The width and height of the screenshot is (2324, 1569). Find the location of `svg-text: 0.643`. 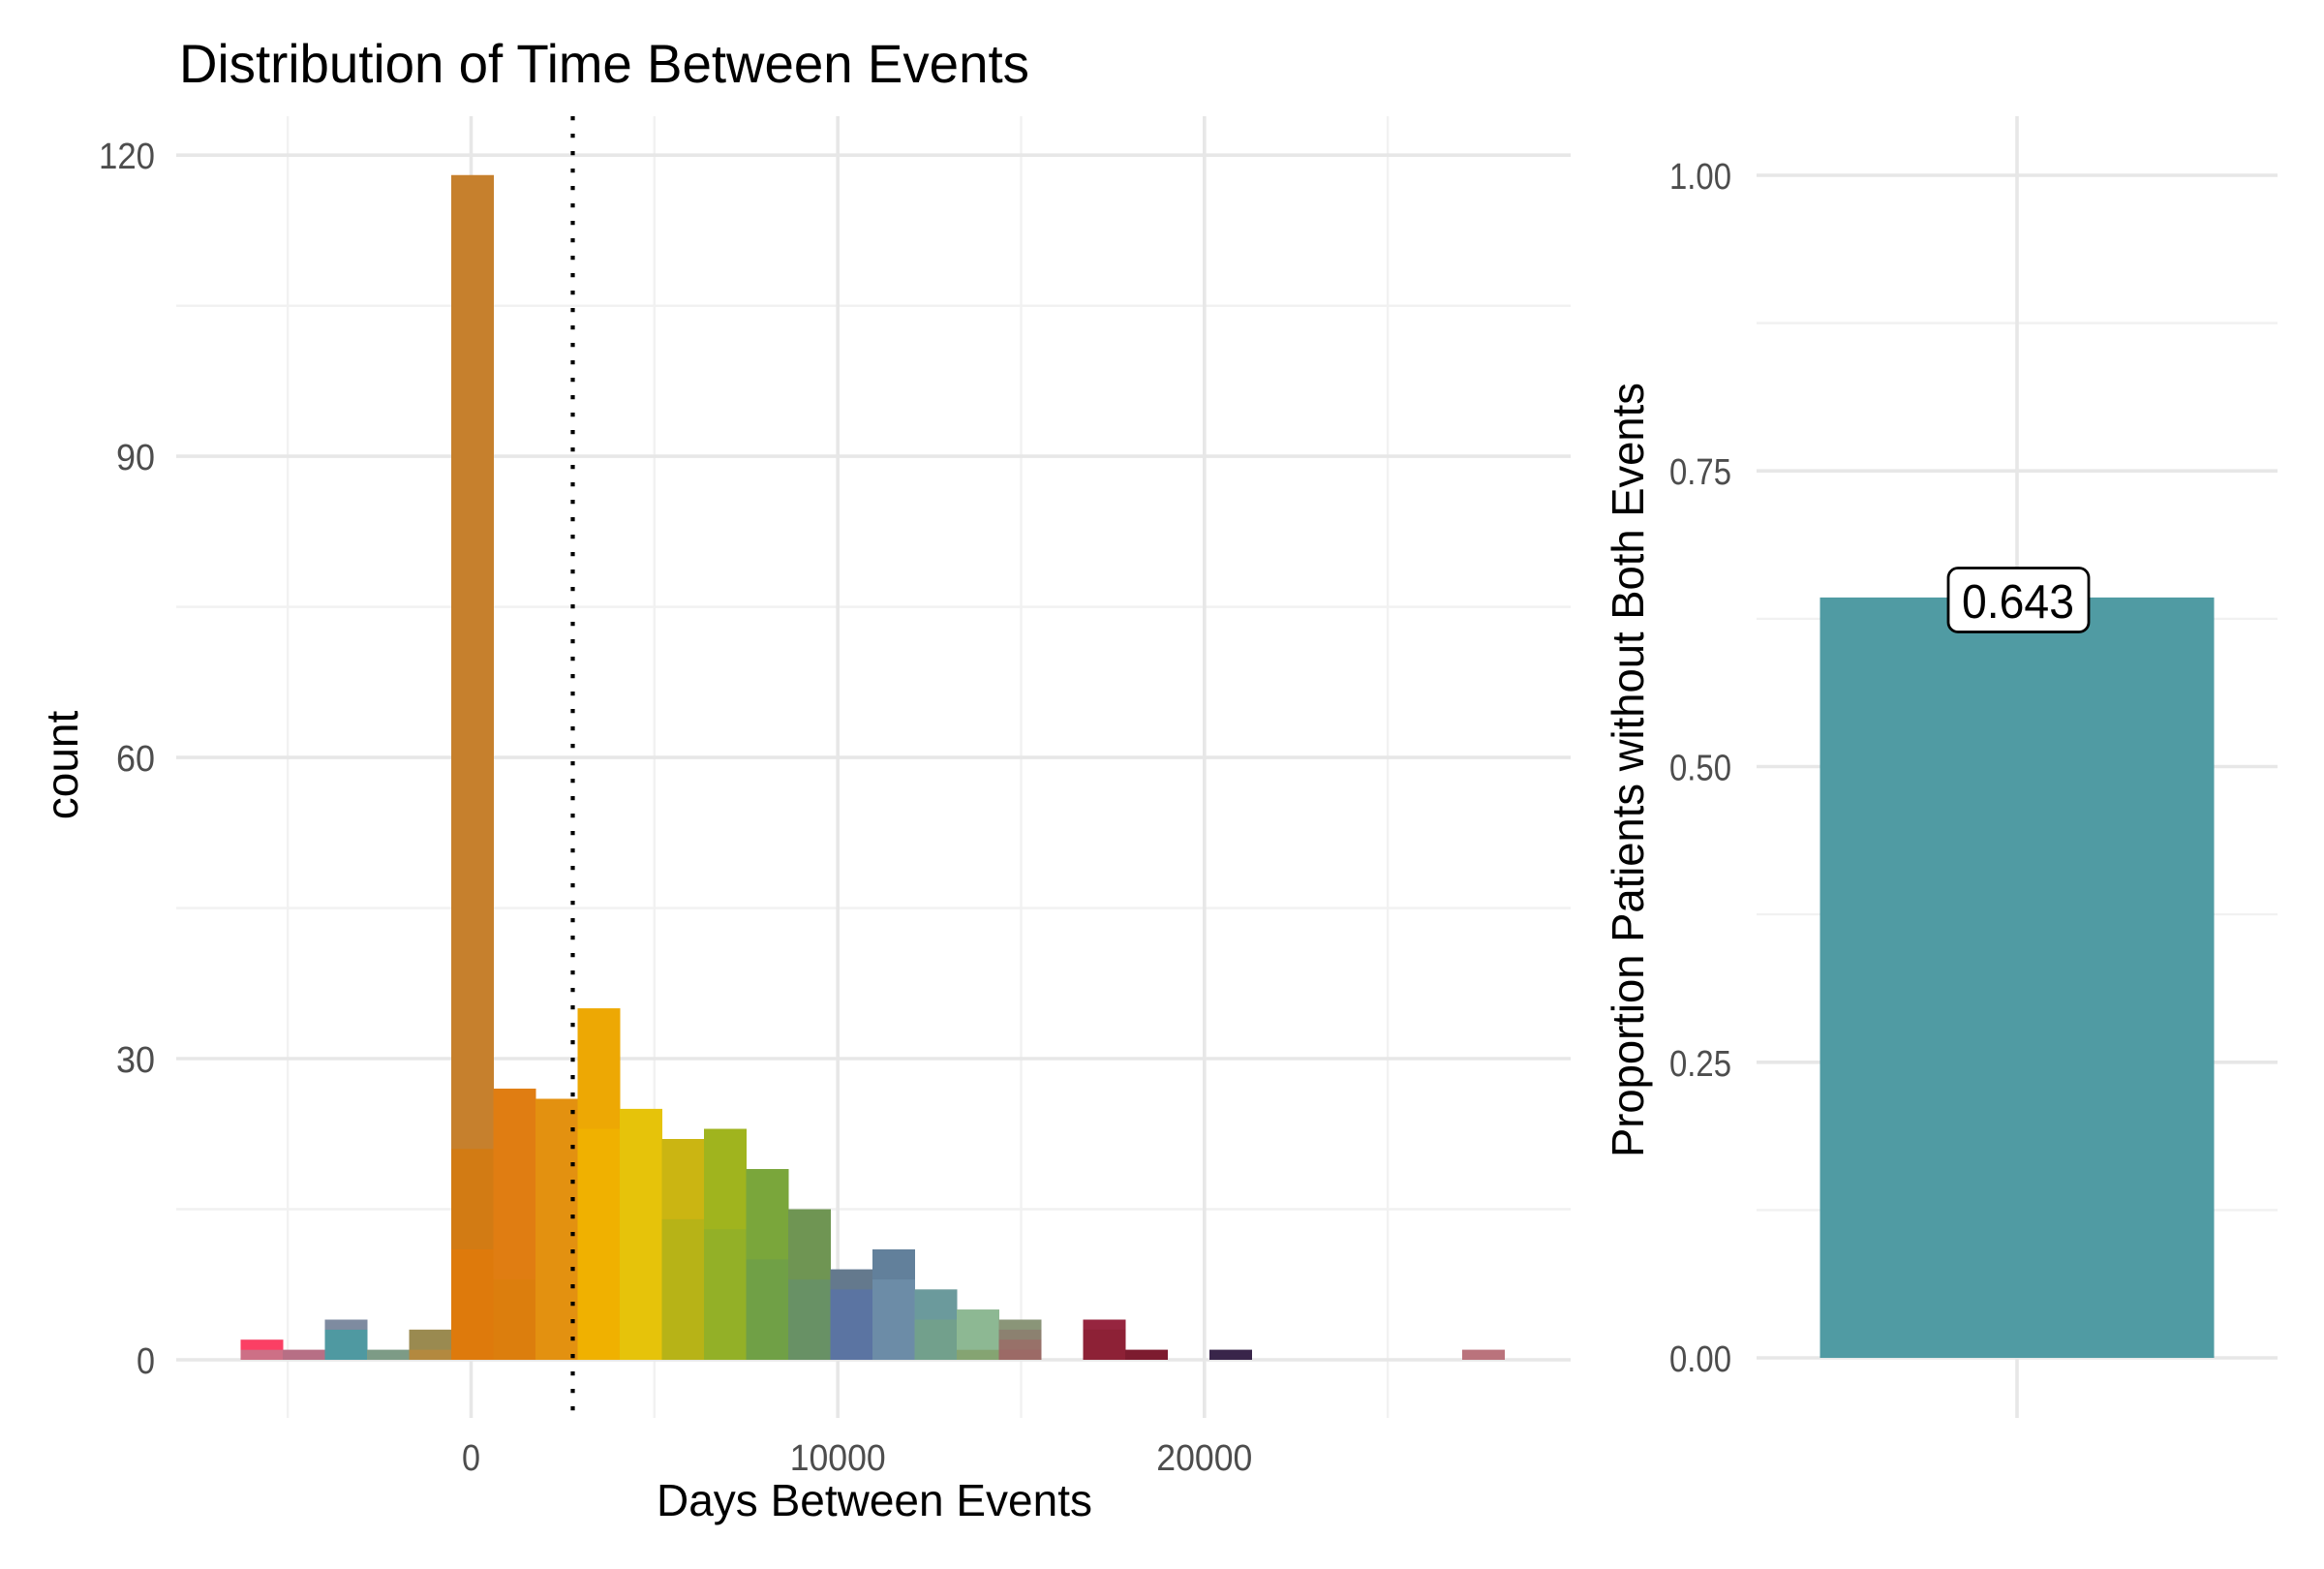

svg-text: 0.643 is located at coordinates (2018, 602).